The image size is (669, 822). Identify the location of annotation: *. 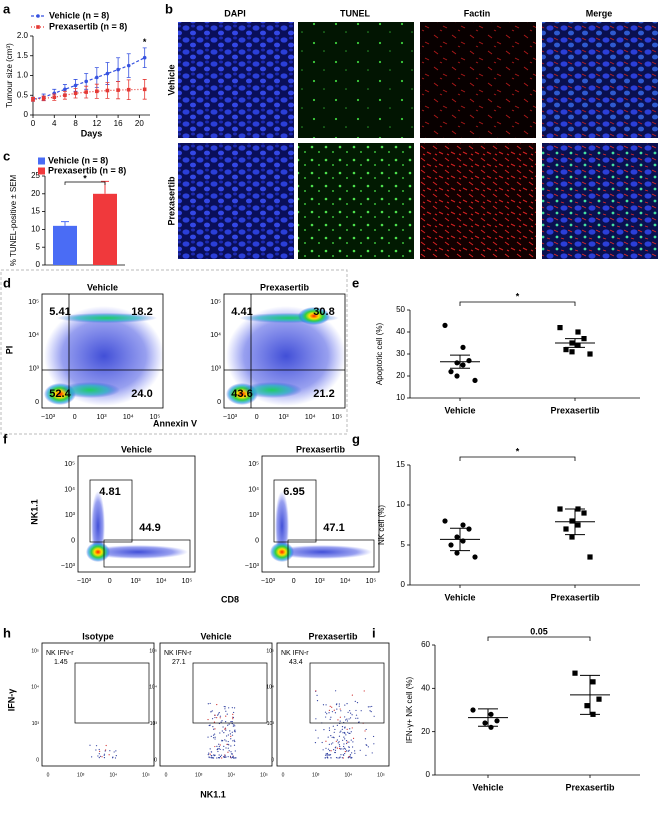
(85, 178).